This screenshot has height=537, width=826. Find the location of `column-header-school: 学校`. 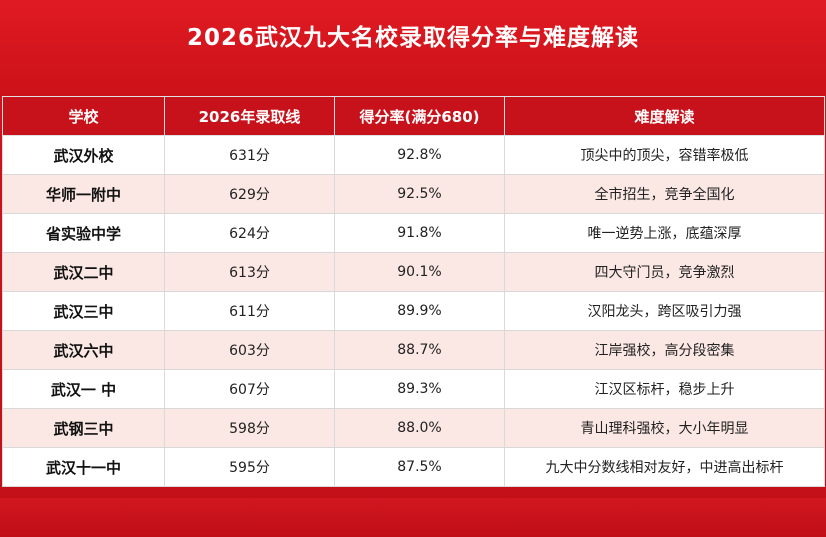

column-header-school: 学校 is located at coordinates (83, 116).